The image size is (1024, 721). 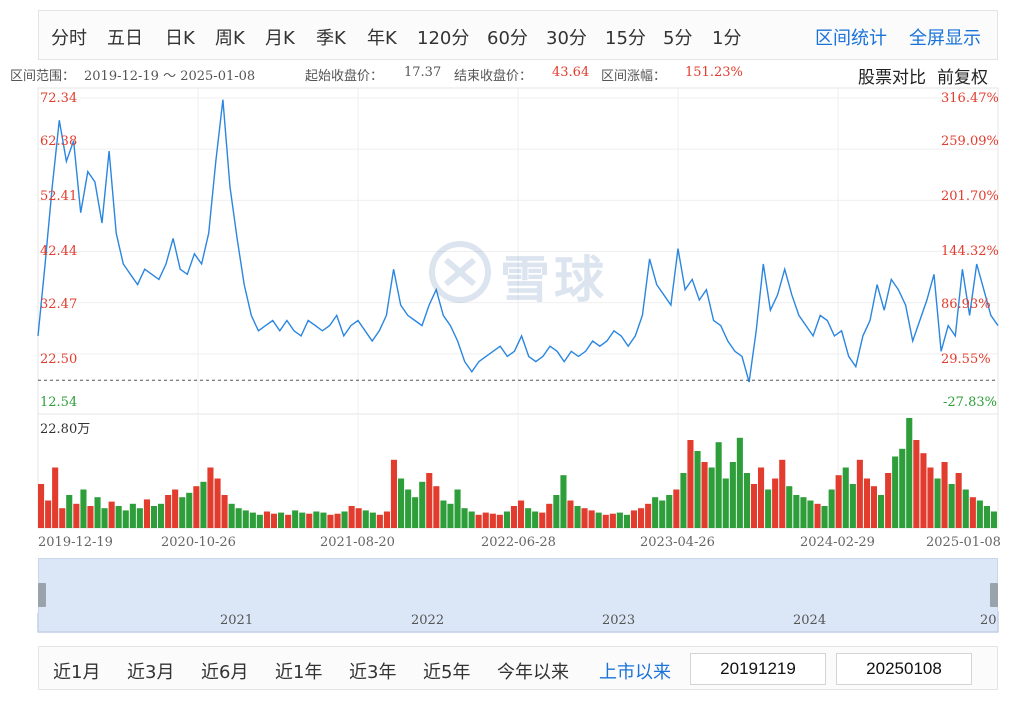 I want to click on range-button-1m: 近1月, so click(x=77, y=672).